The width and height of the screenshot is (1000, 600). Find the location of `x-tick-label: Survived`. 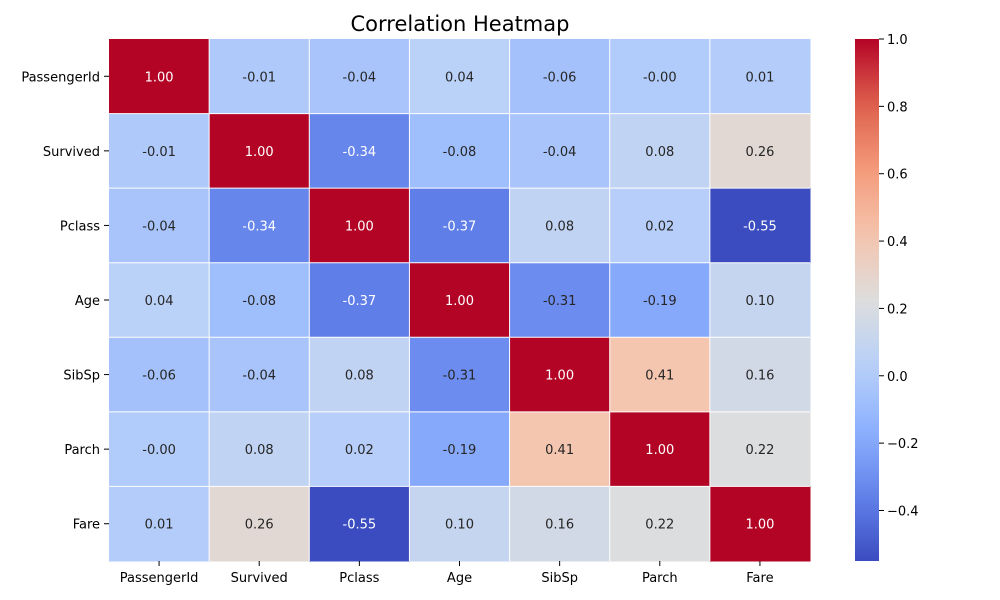

x-tick-label: Survived is located at coordinates (259, 578).